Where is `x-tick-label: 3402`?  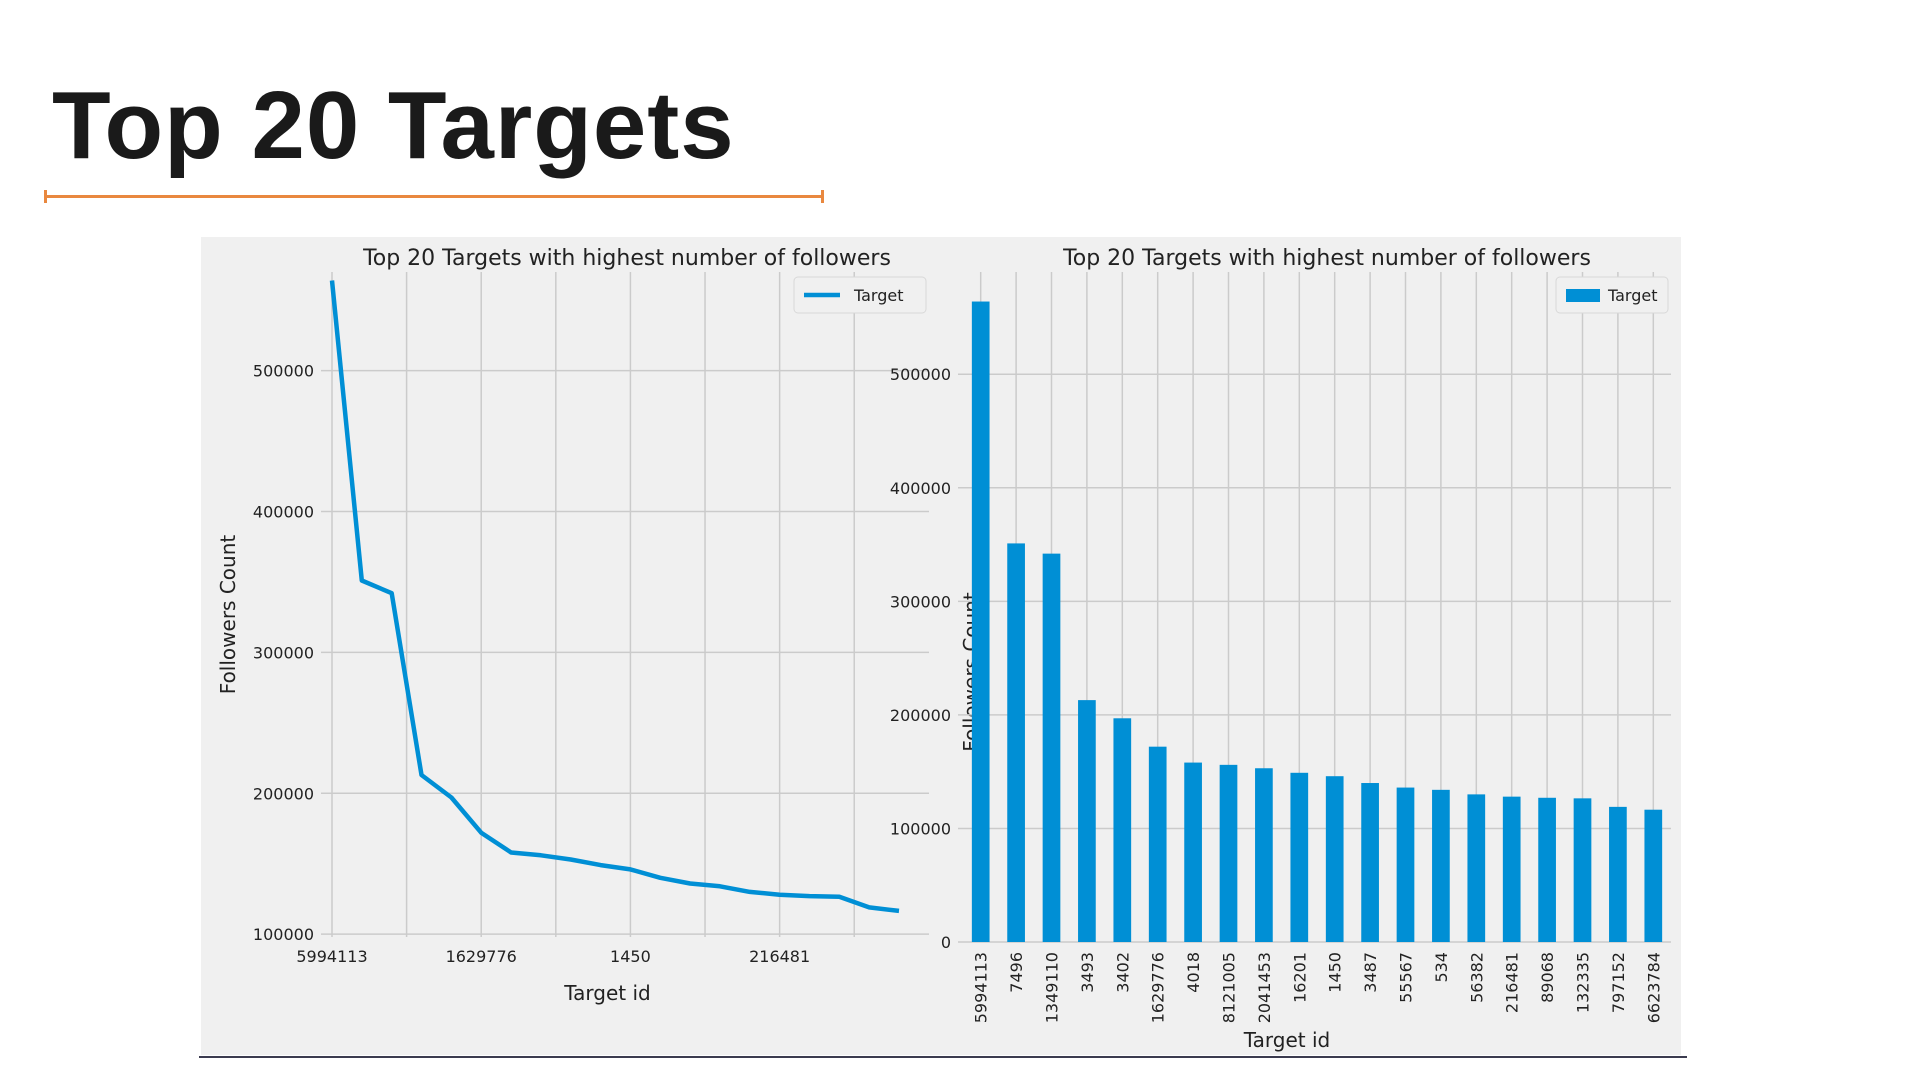
x-tick-label: 3402 is located at coordinates (1122, 972).